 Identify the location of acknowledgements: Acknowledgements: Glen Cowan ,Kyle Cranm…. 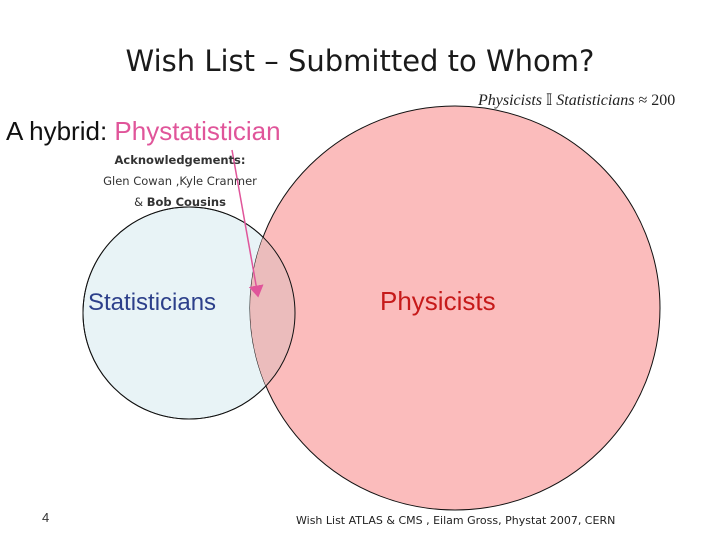
(180, 181).